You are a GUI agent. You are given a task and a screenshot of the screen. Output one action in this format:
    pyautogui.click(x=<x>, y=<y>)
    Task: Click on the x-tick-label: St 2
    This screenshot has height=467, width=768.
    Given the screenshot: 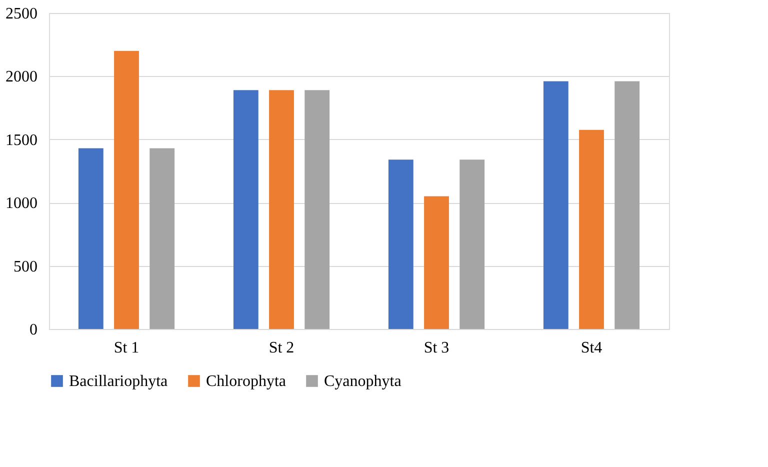 What is the action you would take?
    pyautogui.click(x=281, y=348)
    